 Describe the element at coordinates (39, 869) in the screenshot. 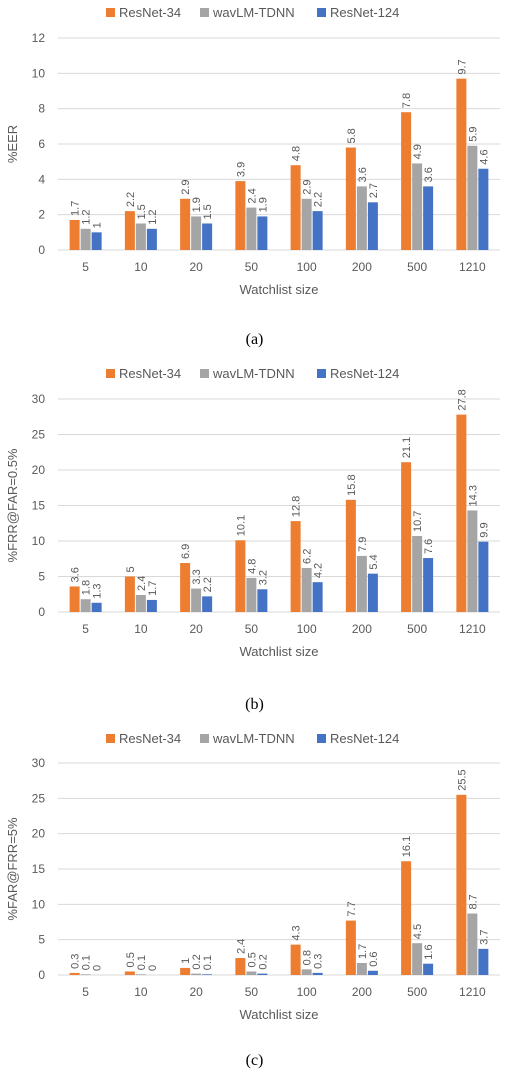

I see `y-tick-label: 15` at that location.